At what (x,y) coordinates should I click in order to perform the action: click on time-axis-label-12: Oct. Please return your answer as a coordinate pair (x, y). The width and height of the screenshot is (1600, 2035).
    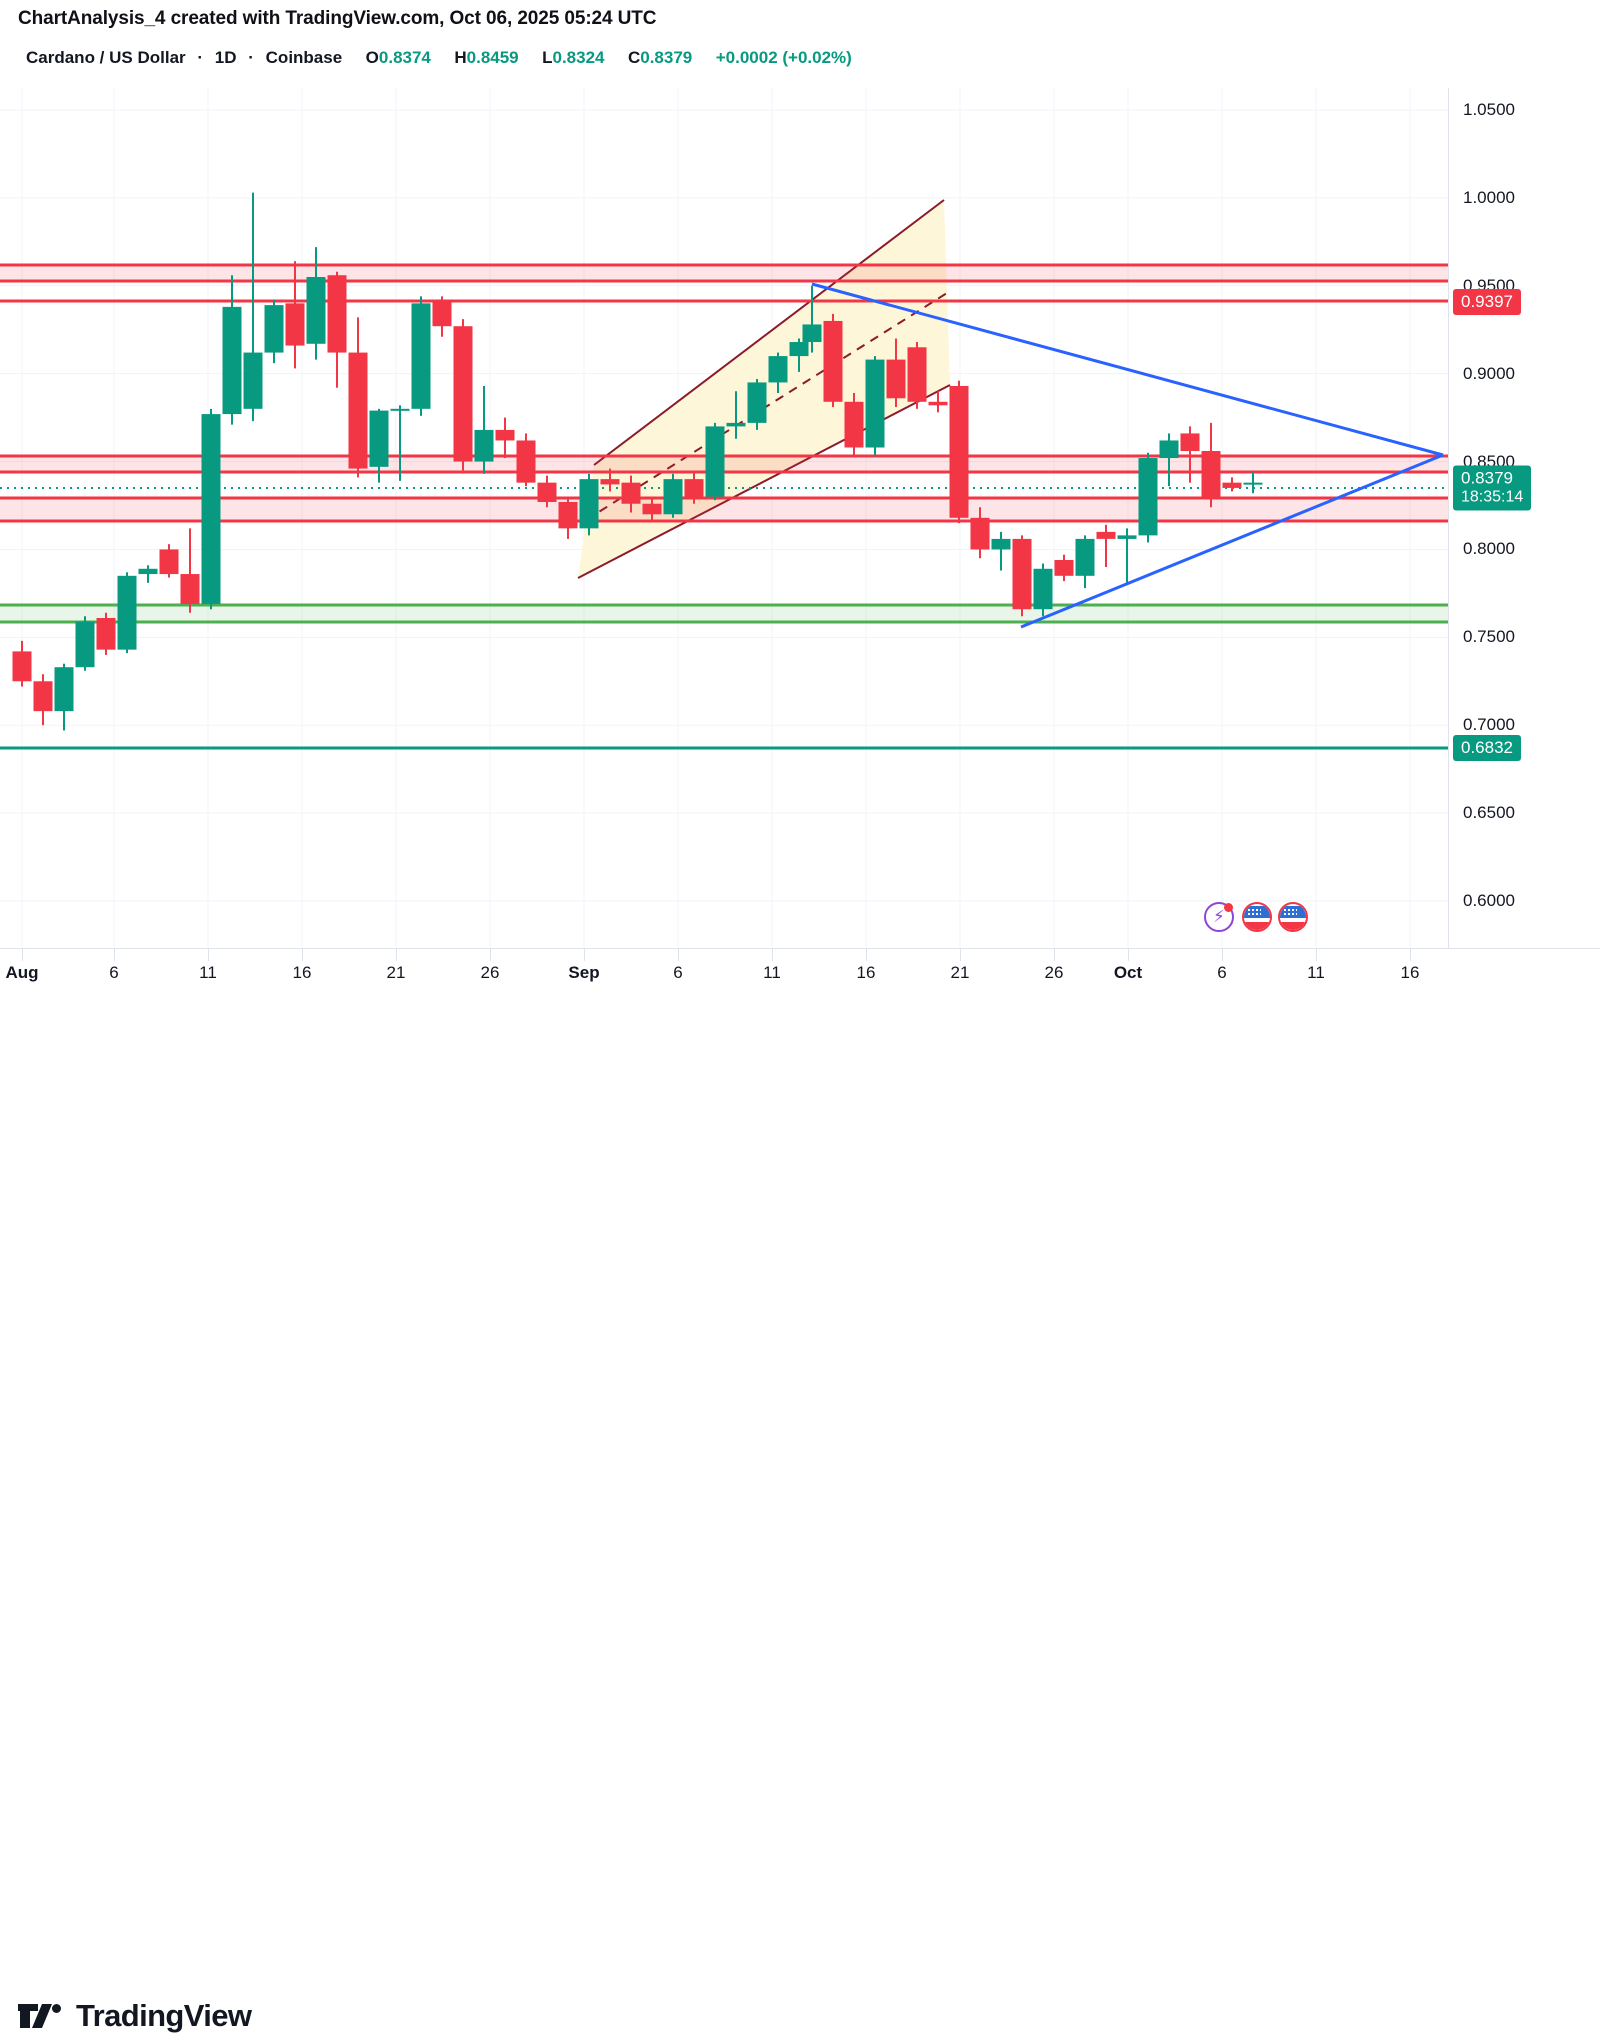
    Looking at the image, I should click on (1128, 972).